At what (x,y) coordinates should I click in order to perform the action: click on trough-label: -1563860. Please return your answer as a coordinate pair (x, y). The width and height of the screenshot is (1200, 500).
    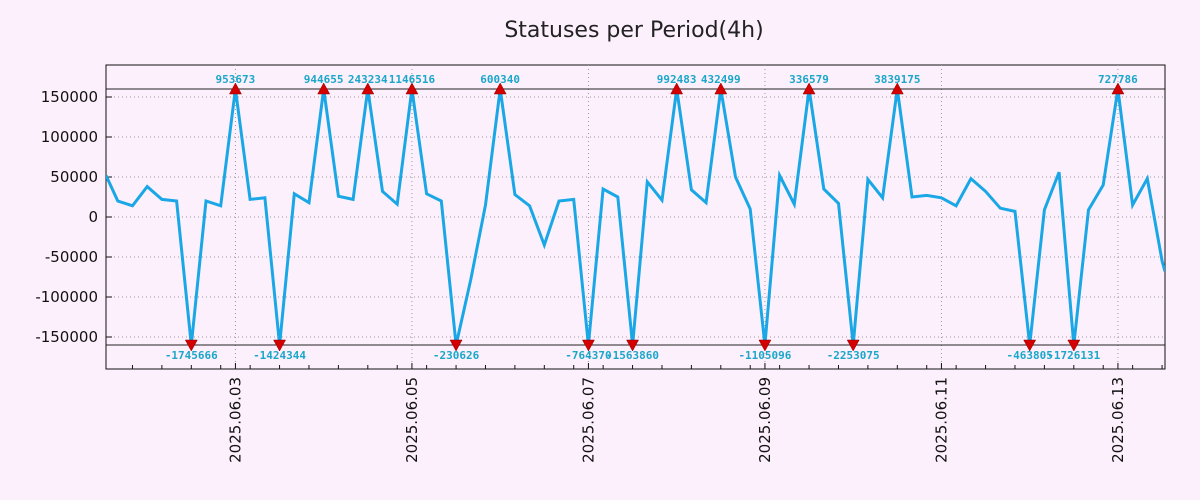
    Looking at the image, I should click on (632, 355).